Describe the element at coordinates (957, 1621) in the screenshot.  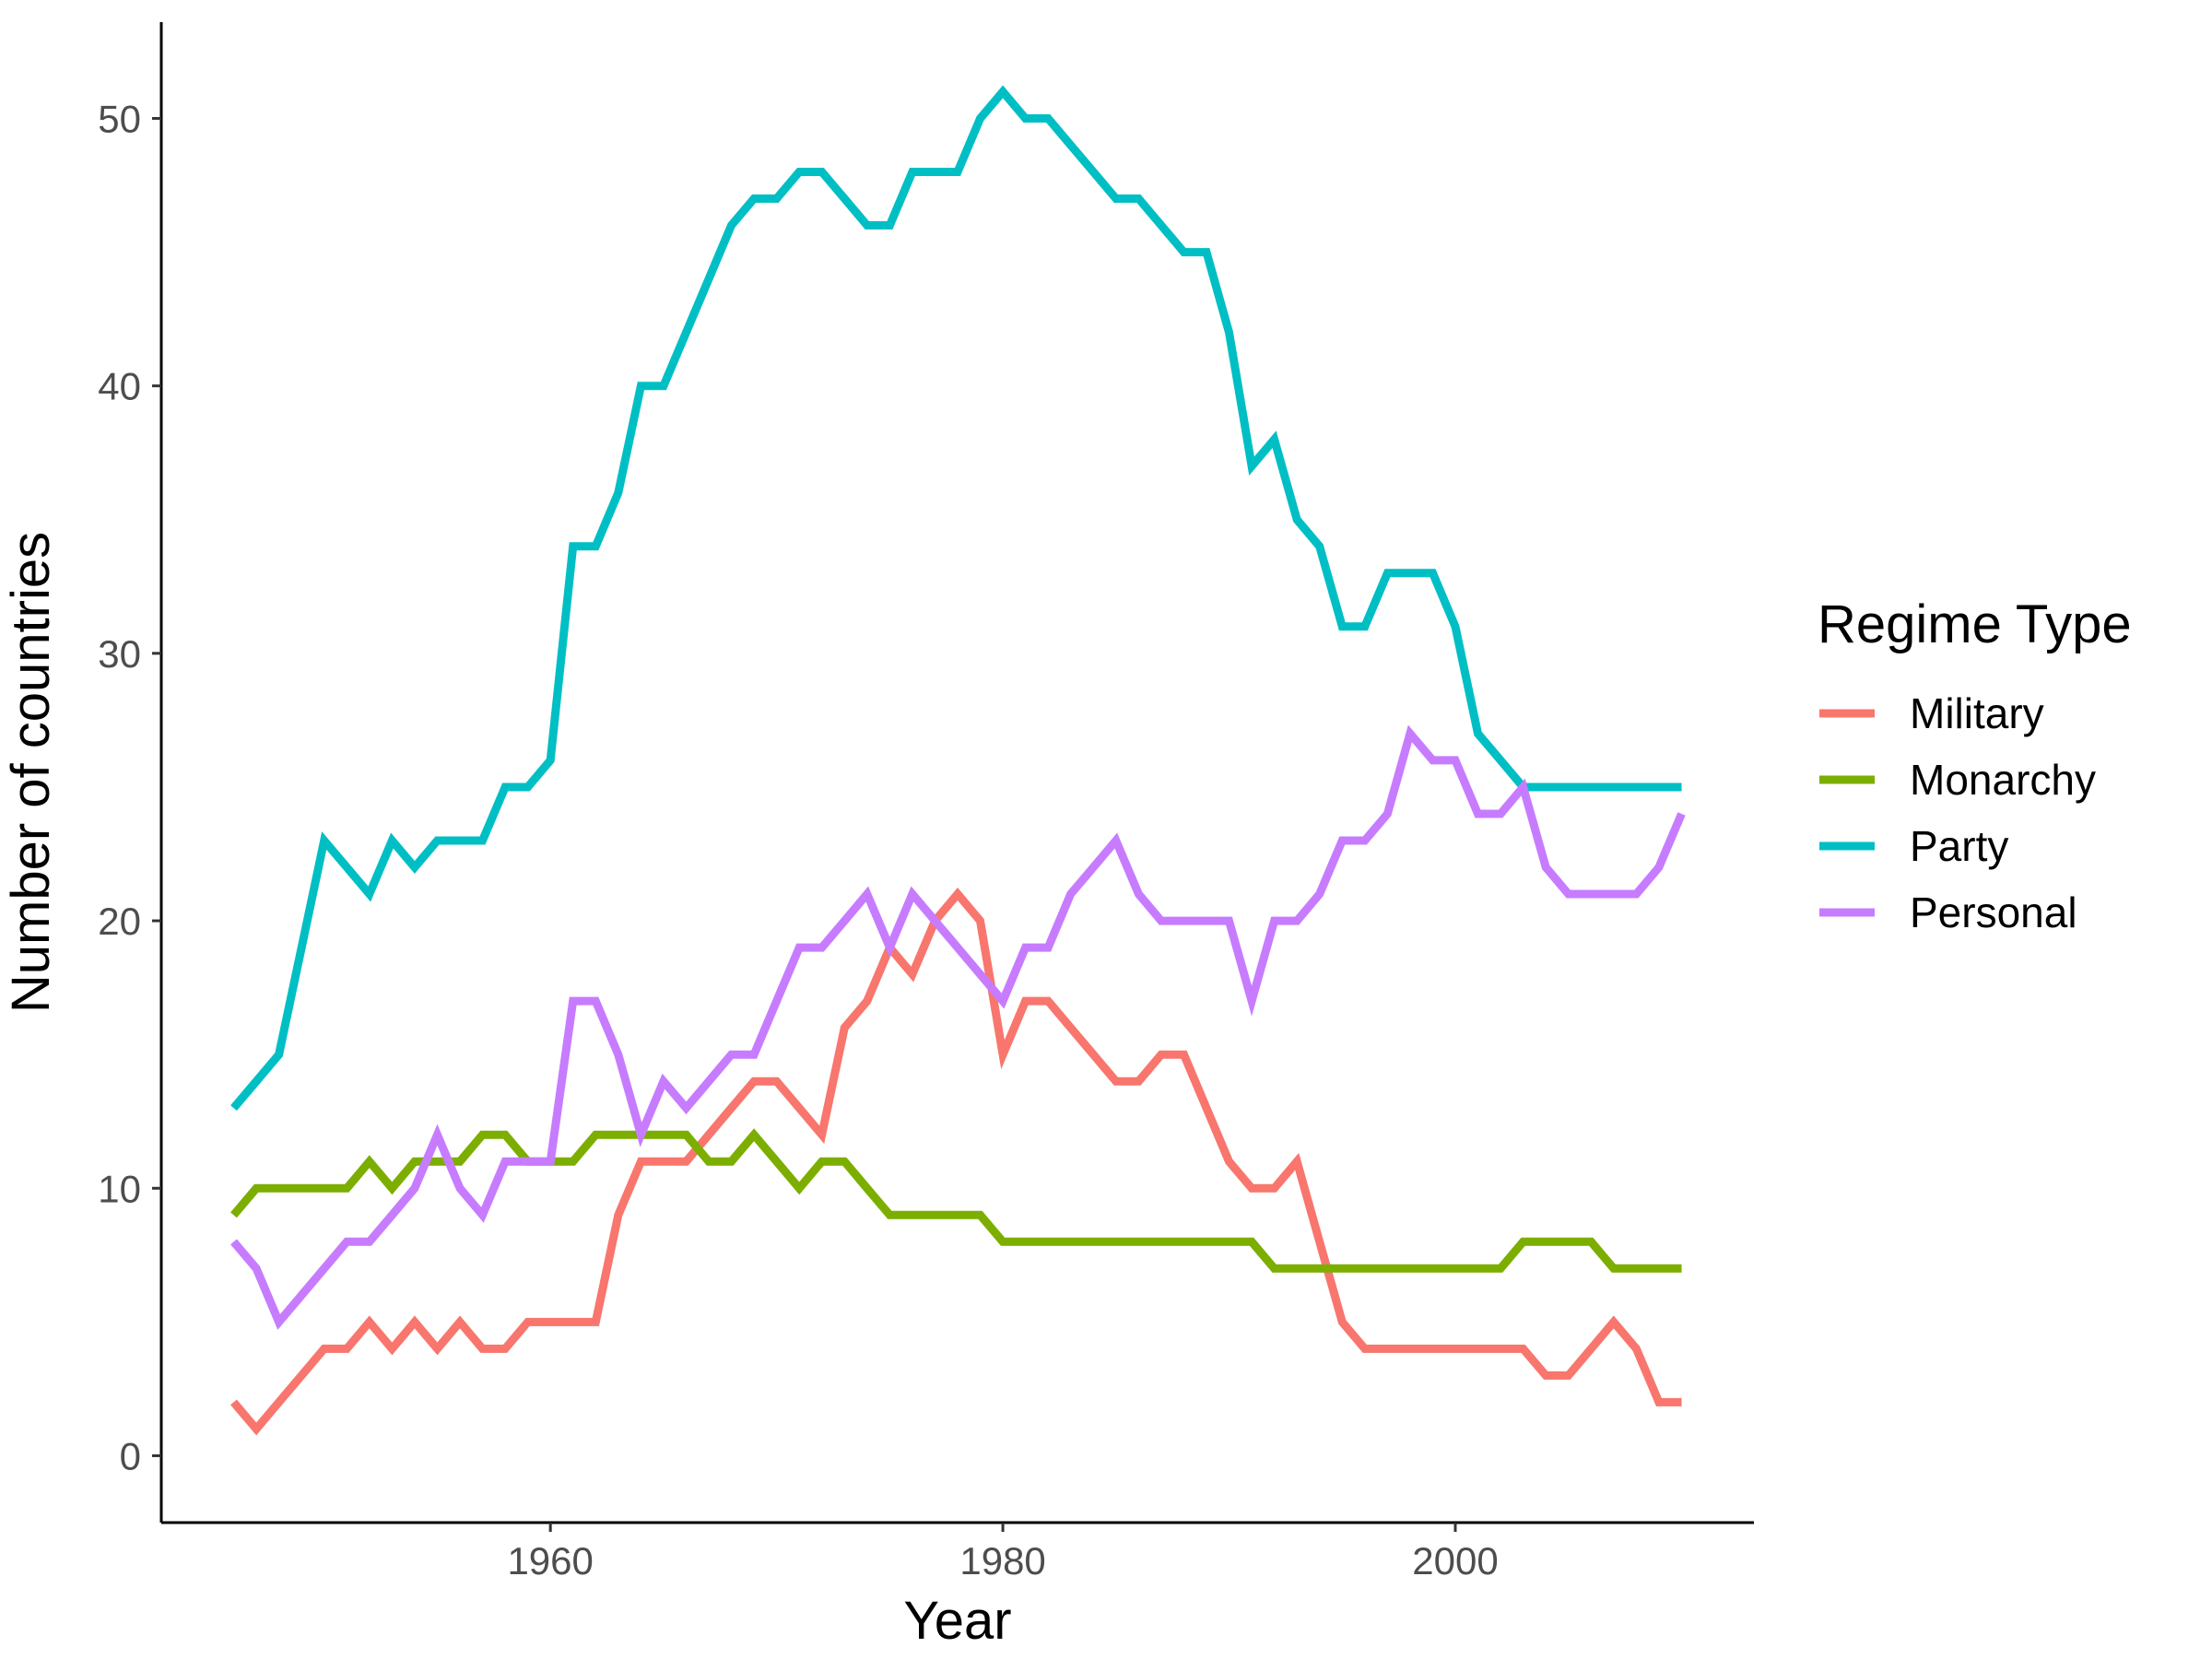
I see `x-axis-title: Year` at that location.